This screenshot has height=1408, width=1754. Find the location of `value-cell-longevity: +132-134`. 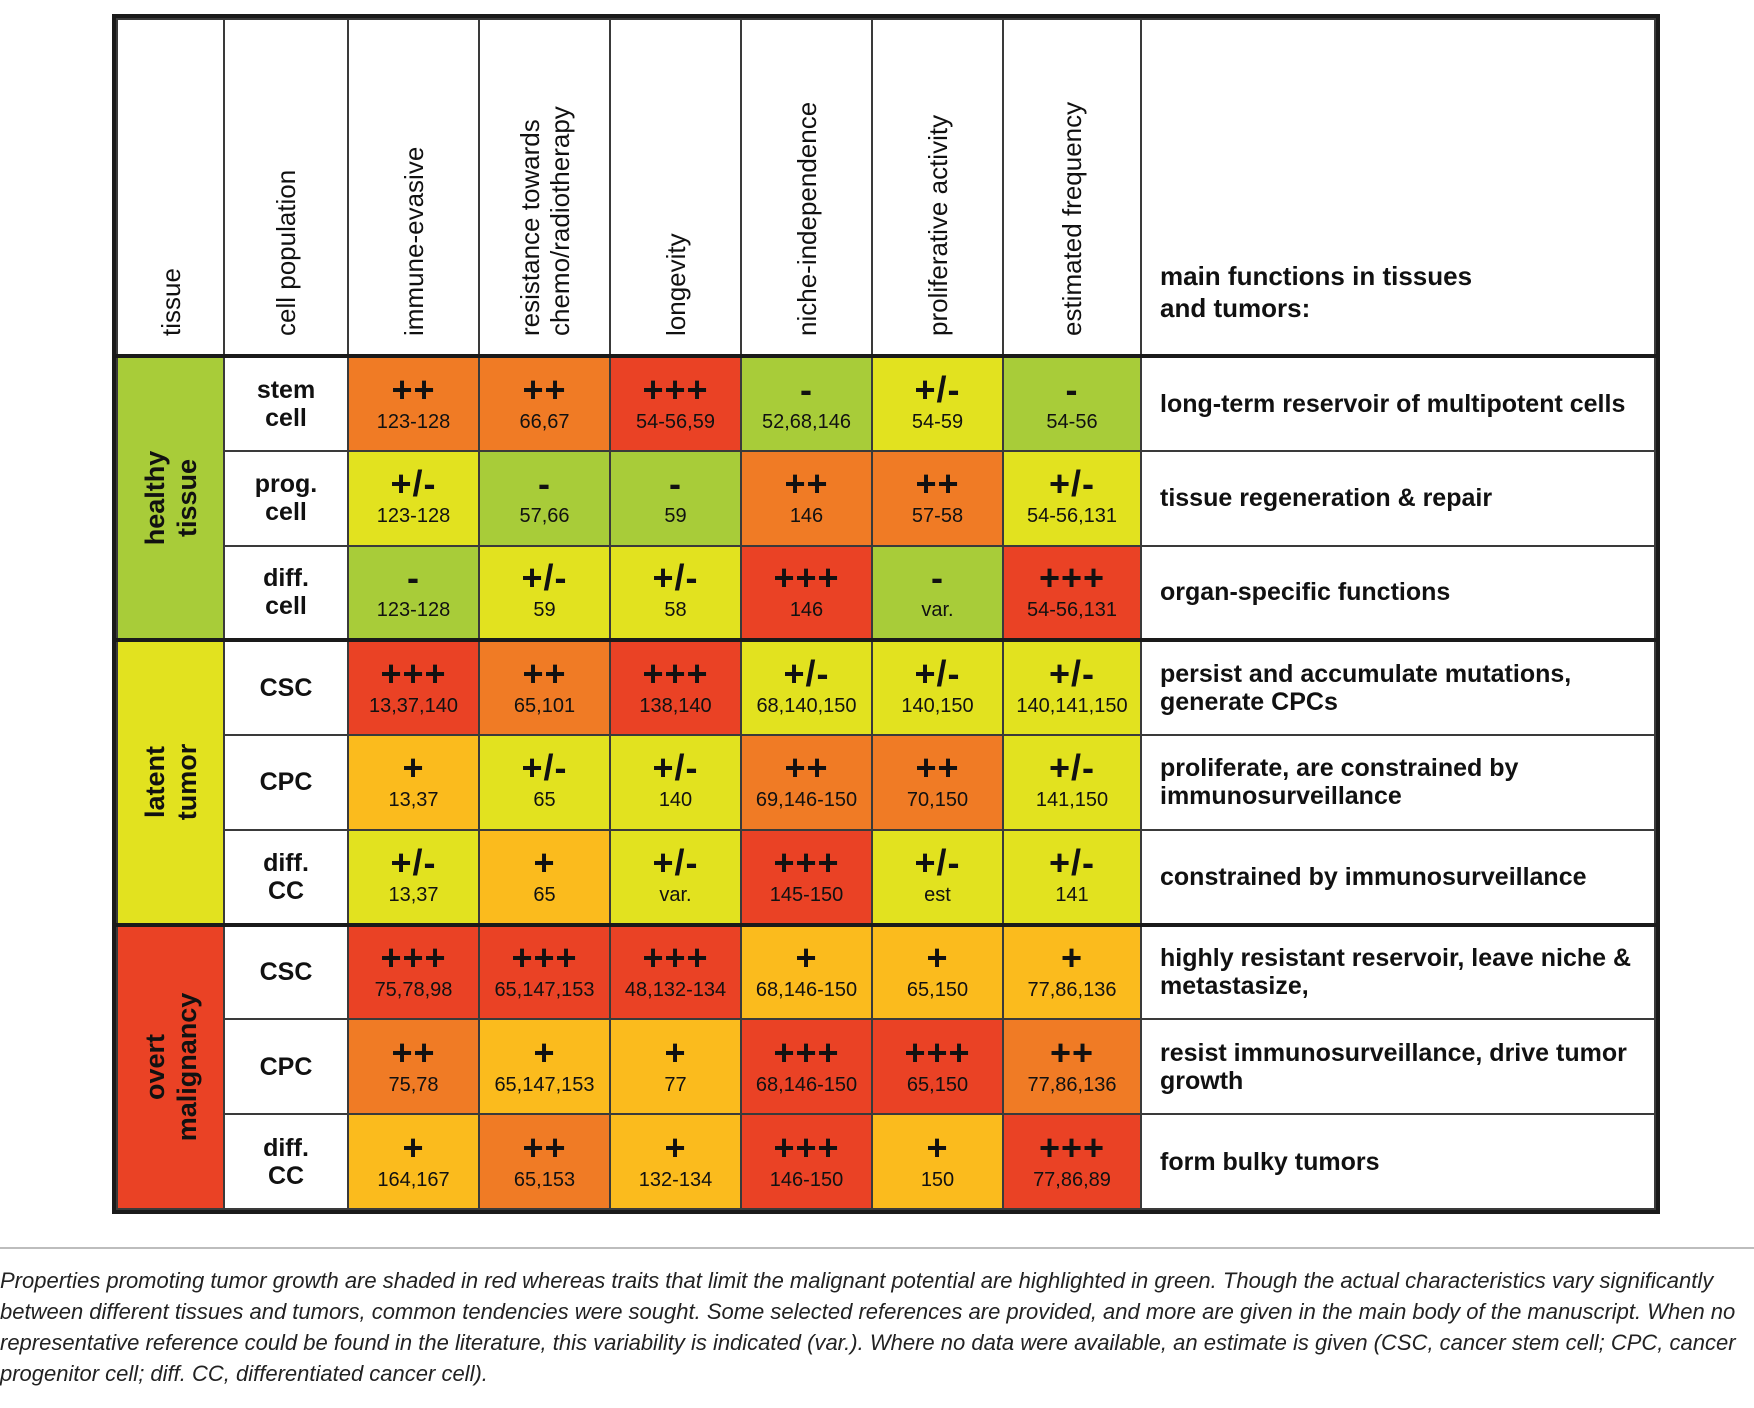

value-cell-longevity: +132-134 is located at coordinates (675, 1161).